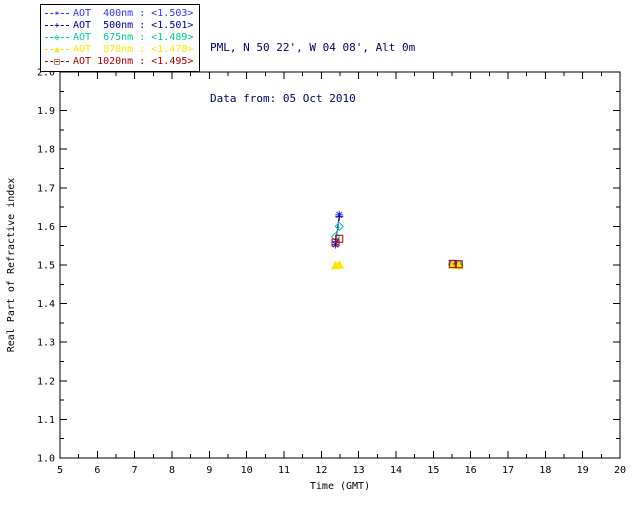 The height and width of the screenshot is (512, 640). What do you see at coordinates (172, 470) in the screenshot?
I see `svg-text: 8` at bounding box center [172, 470].